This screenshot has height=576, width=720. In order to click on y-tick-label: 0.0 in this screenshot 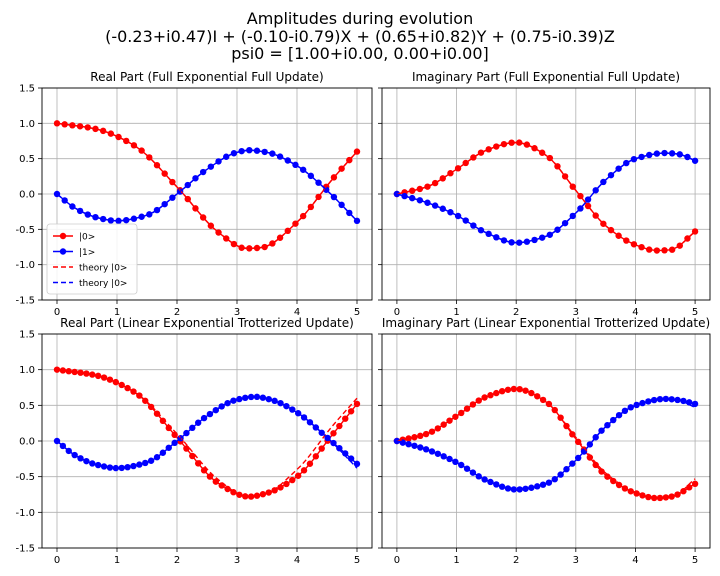, I will do `click(27, 195)`.